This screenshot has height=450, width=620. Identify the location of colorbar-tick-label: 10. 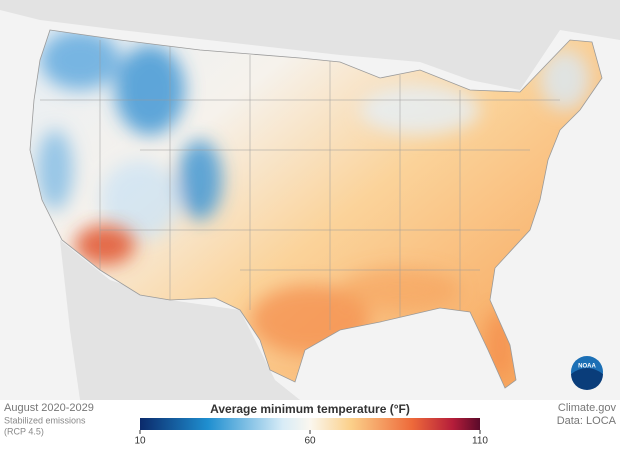
(140, 441).